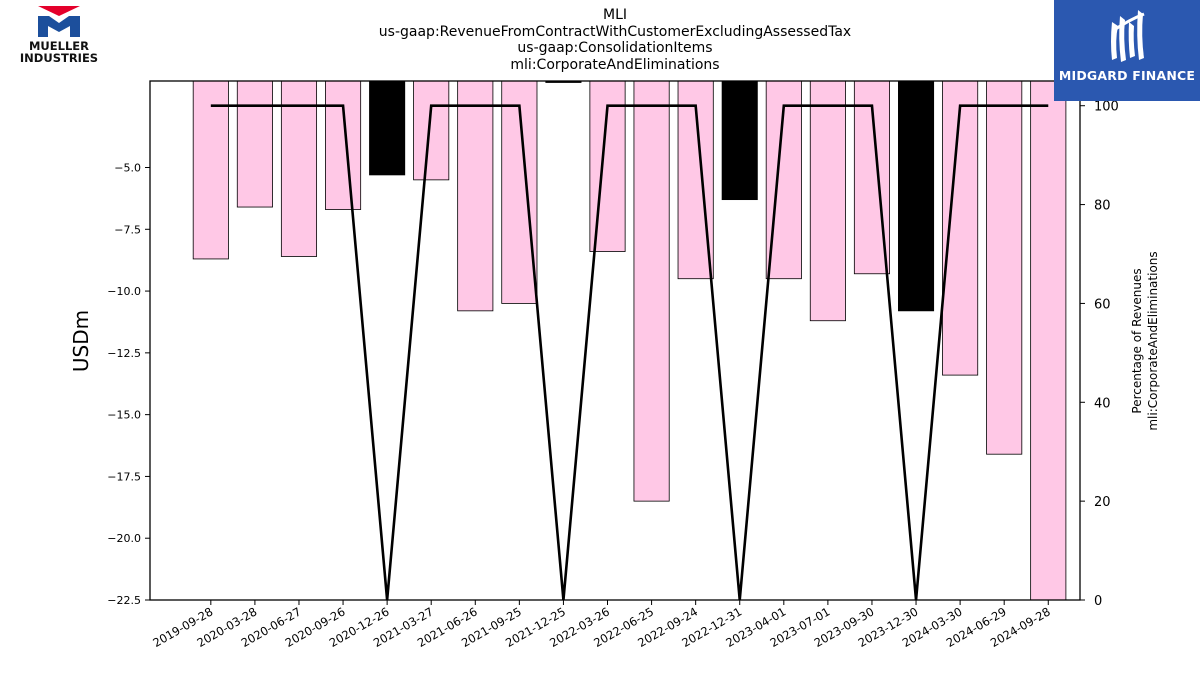 This screenshot has height=675, width=1200. Describe the element at coordinates (124, 415) in the screenshot. I see `y-tick-label: −15.0` at that location.